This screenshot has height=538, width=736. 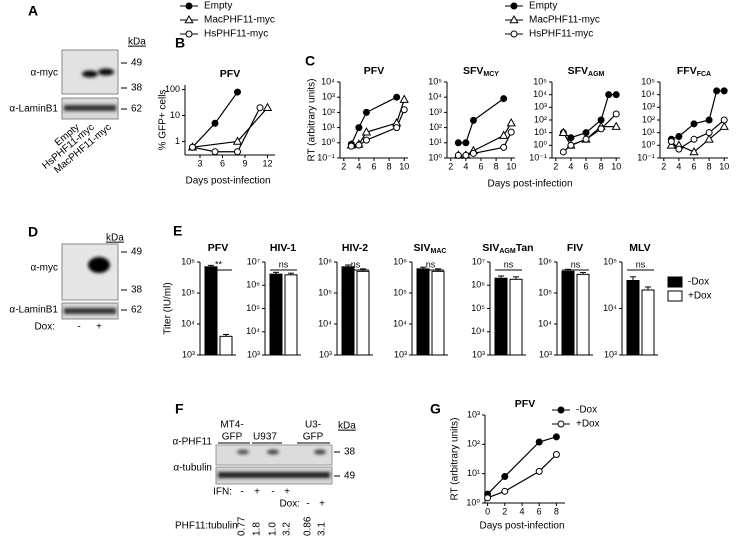 I want to click on x-tick-label: 2, so click(x=555, y=166).